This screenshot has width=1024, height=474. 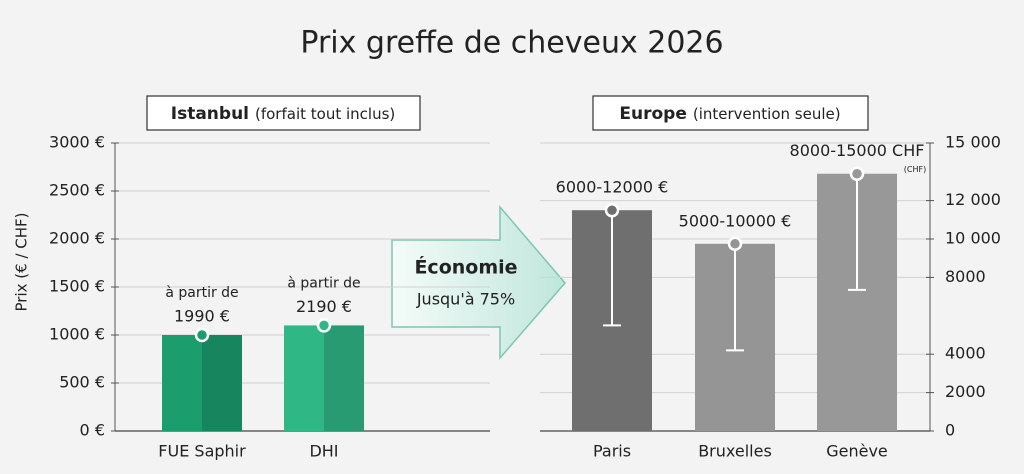 I want to click on y-tick-label: 1500 €, so click(x=77, y=286).